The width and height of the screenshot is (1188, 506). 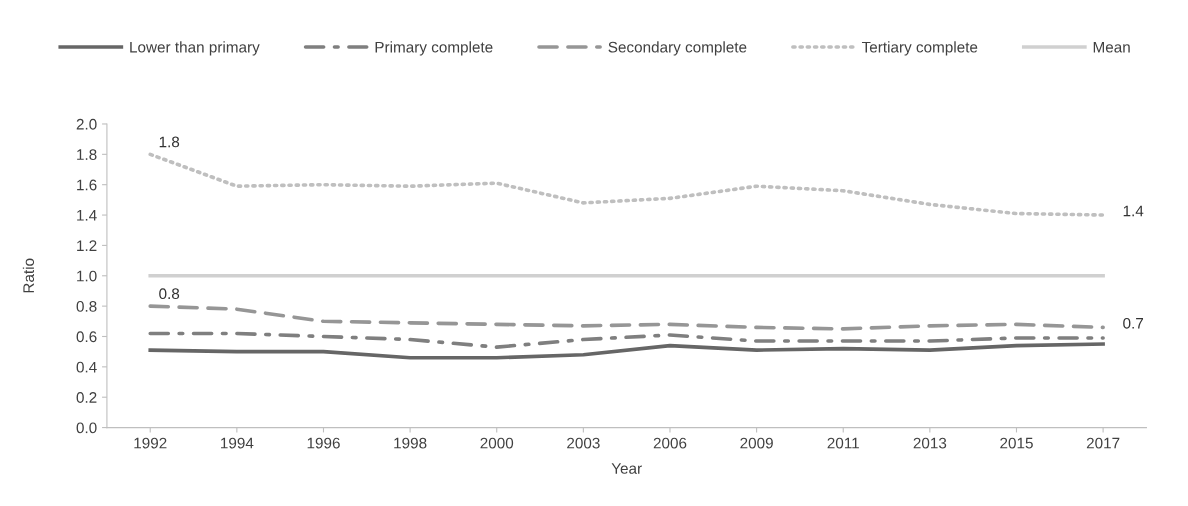 I want to click on x-tick-label: 2009, so click(x=756, y=443).